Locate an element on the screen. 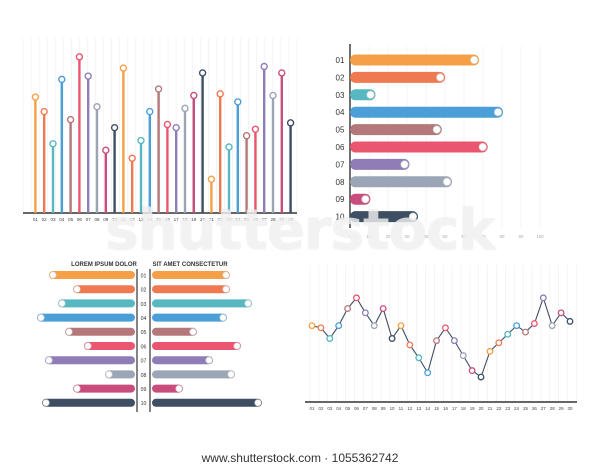  x-tick-label: 01 is located at coordinates (36, 219).